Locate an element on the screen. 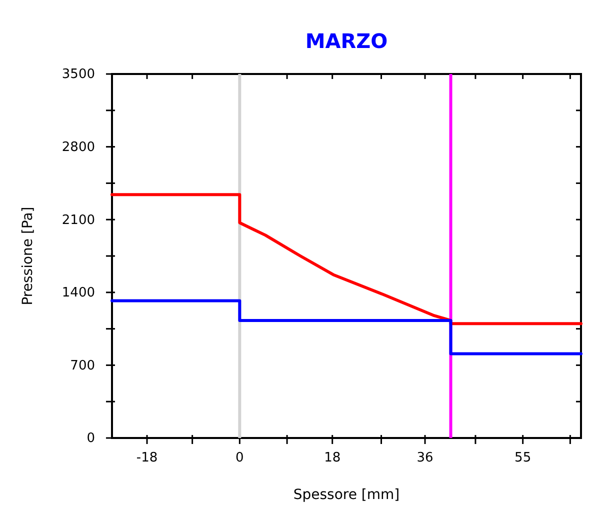  x-tick-label: 18 is located at coordinates (332, 458).